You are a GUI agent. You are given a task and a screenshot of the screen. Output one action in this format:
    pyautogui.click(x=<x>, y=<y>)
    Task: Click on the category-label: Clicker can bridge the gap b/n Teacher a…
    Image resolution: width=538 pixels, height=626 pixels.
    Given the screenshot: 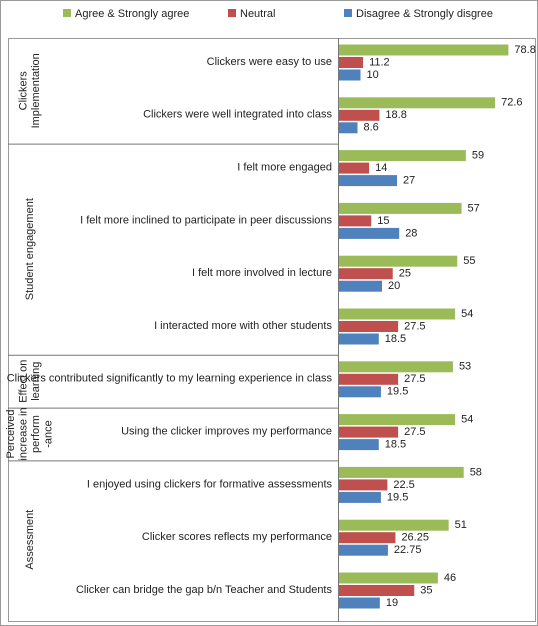 What is the action you would take?
    pyautogui.click(x=204, y=590)
    